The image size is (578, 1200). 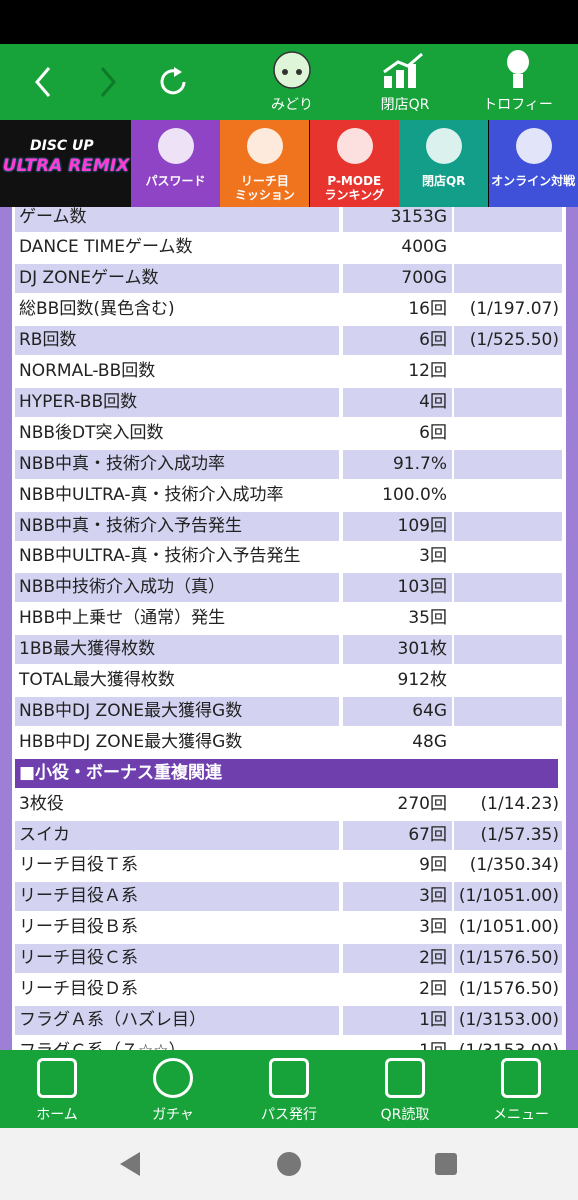 I want to click on row-ratio: (1/14.23), so click(x=508, y=804).